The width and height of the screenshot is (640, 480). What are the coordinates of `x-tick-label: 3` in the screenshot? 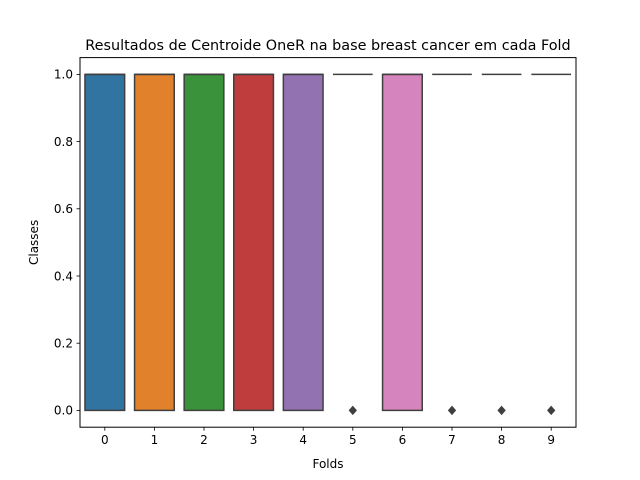 It's located at (254, 440).